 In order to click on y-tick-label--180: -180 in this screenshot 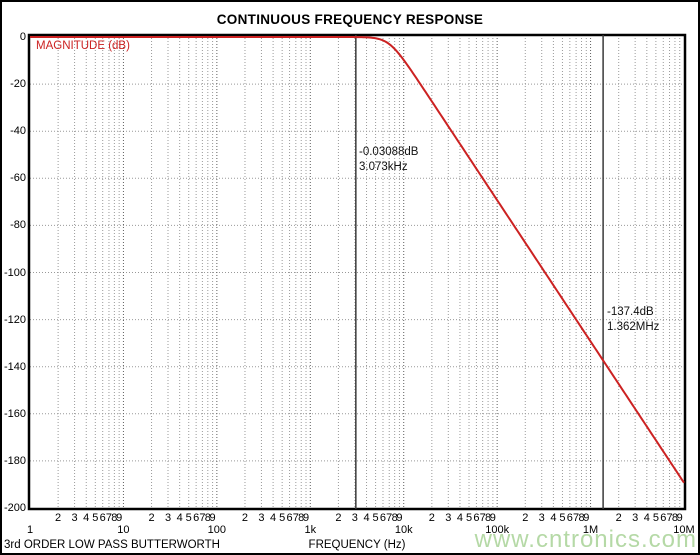, I will do `click(14, 460)`.